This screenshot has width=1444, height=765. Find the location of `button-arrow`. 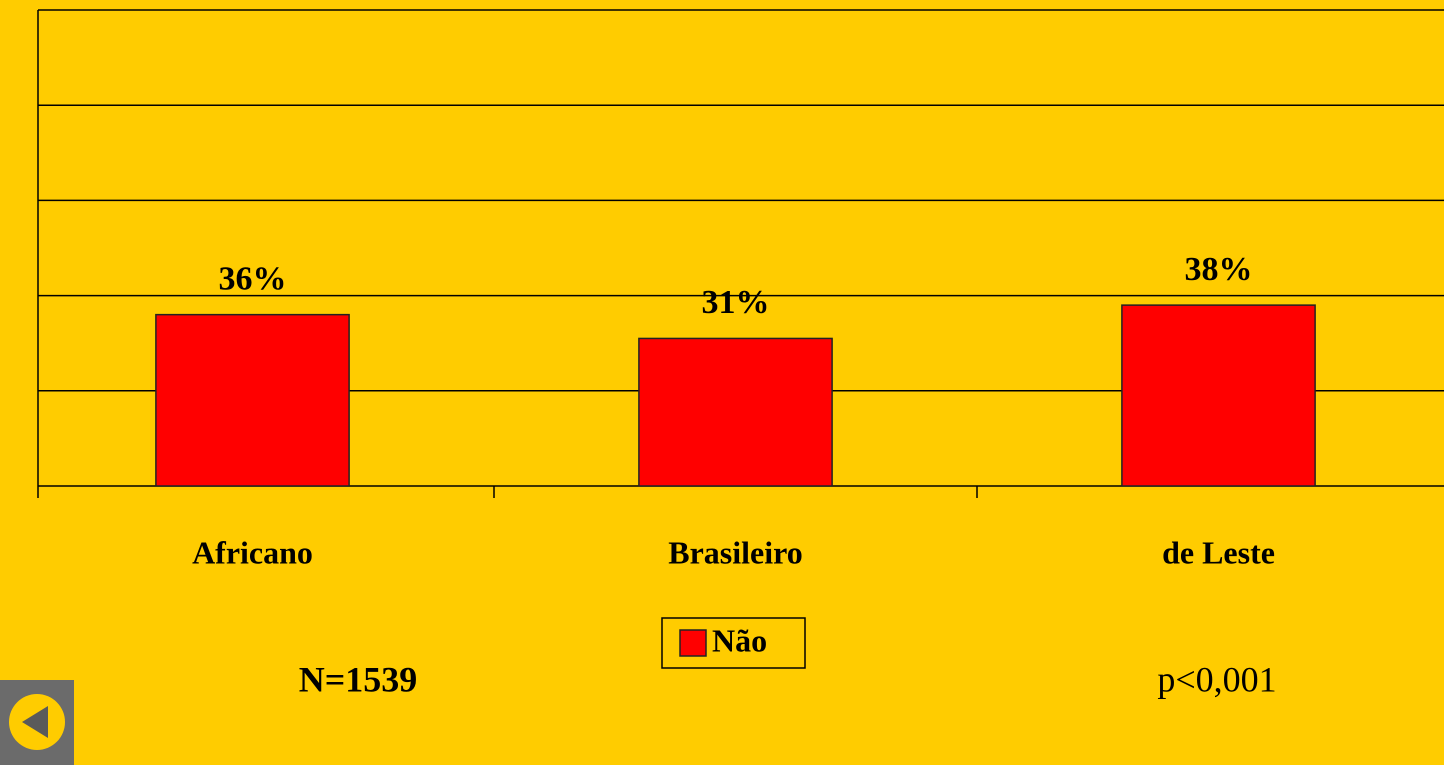

button-arrow is located at coordinates (35, 722).